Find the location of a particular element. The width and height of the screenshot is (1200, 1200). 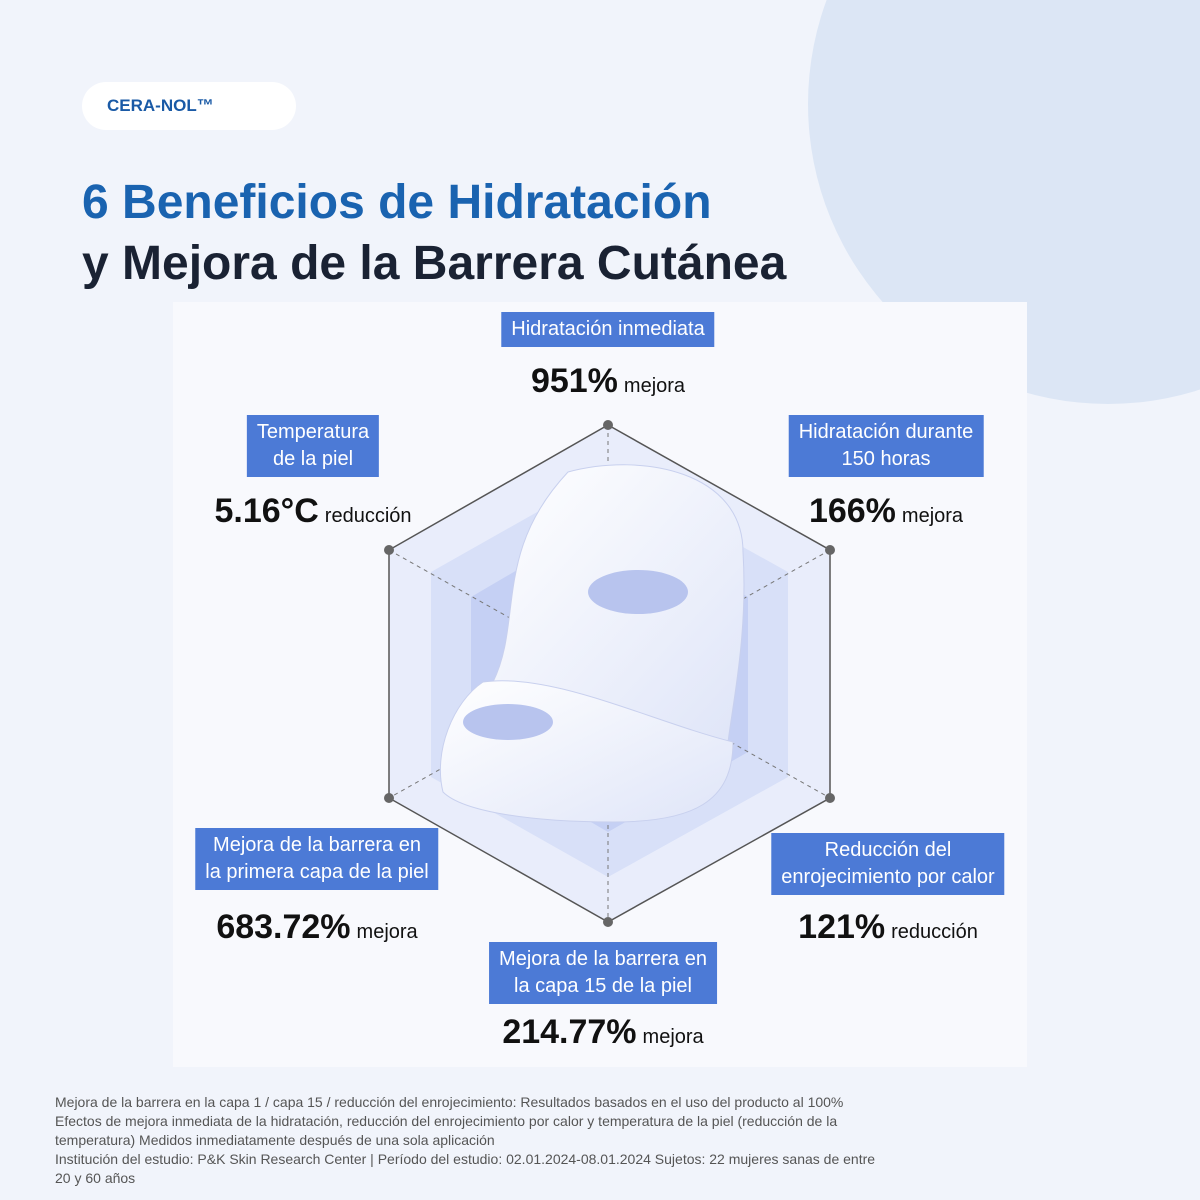

benefit-value: 951% mejora is located at coordinates (608, 381).